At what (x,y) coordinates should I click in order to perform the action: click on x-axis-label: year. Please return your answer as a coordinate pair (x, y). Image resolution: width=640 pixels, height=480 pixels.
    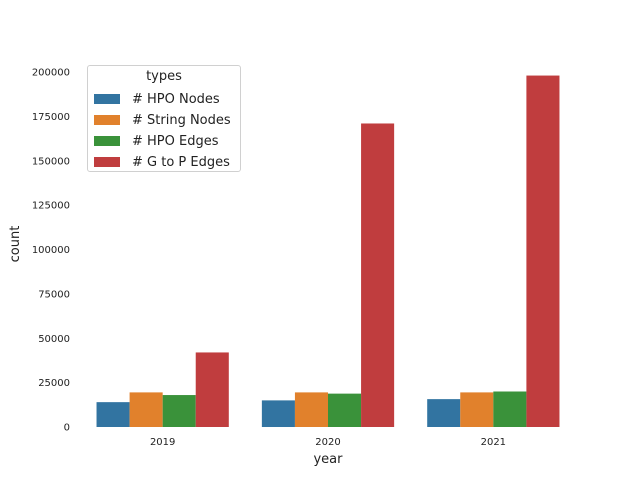
    Looking at the image, I should click on (328, 459).